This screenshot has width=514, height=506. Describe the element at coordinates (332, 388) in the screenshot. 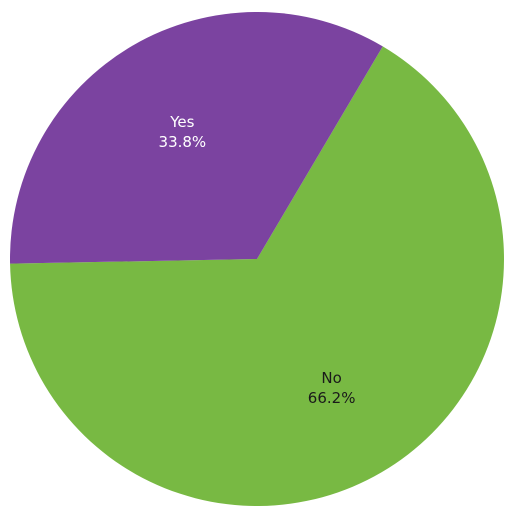

I see `slice-label-no: No 66.2%` at that location.